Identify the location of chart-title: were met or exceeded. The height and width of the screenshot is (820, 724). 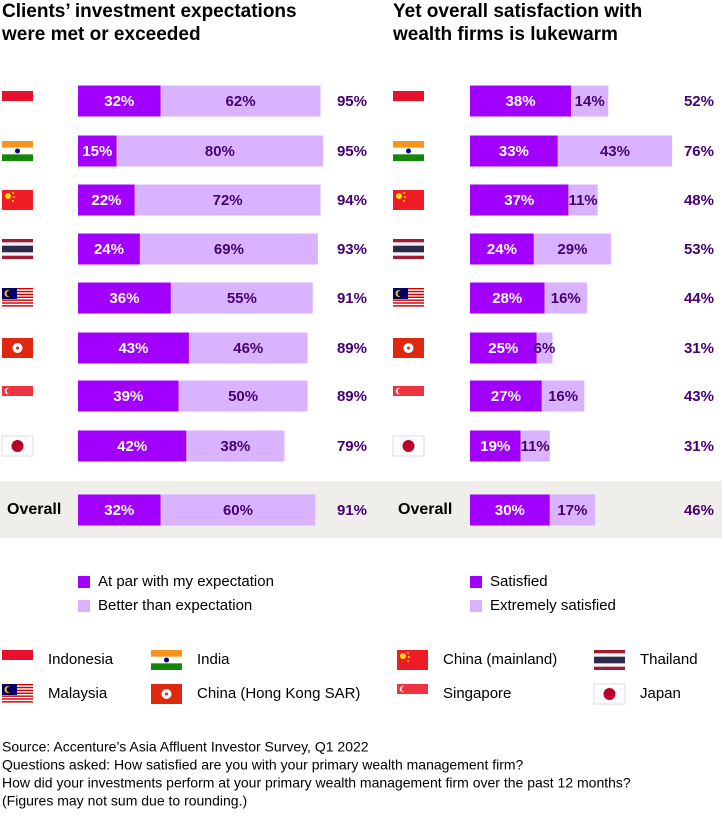
(101, 34).